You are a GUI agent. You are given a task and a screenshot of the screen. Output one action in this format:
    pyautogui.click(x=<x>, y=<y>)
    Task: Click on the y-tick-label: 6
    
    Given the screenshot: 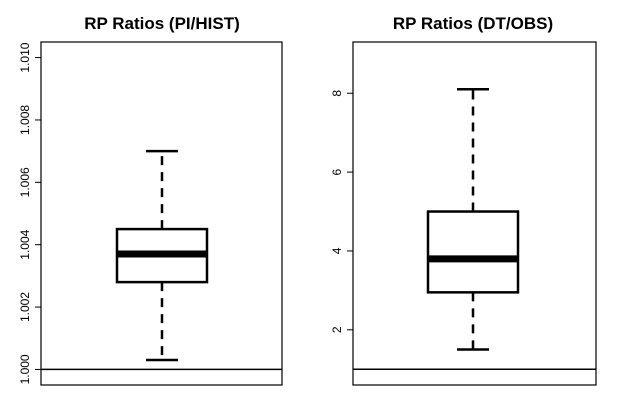 What is the action you would take?
    pyautogui.click(x=337, y=171)
    